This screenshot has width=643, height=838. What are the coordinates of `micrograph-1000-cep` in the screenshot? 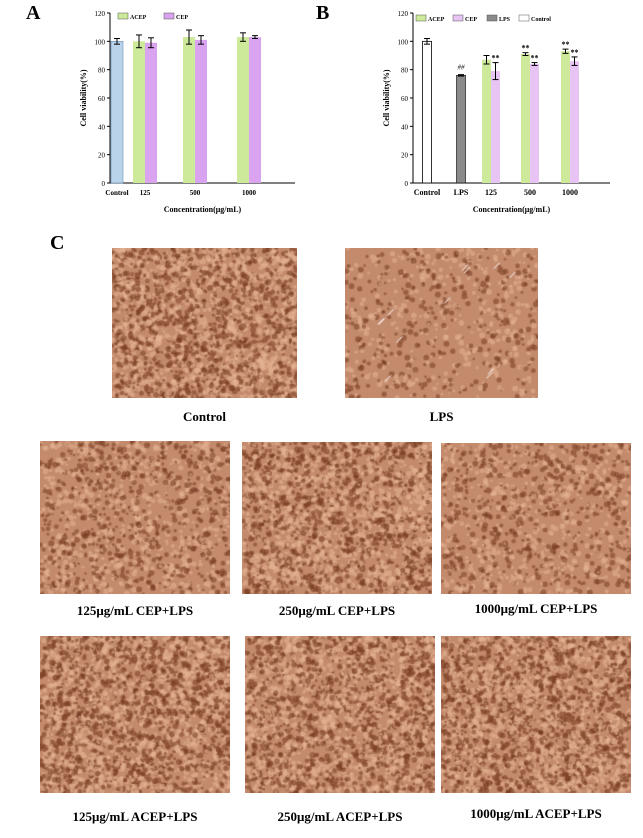 It's located at (536, 518).